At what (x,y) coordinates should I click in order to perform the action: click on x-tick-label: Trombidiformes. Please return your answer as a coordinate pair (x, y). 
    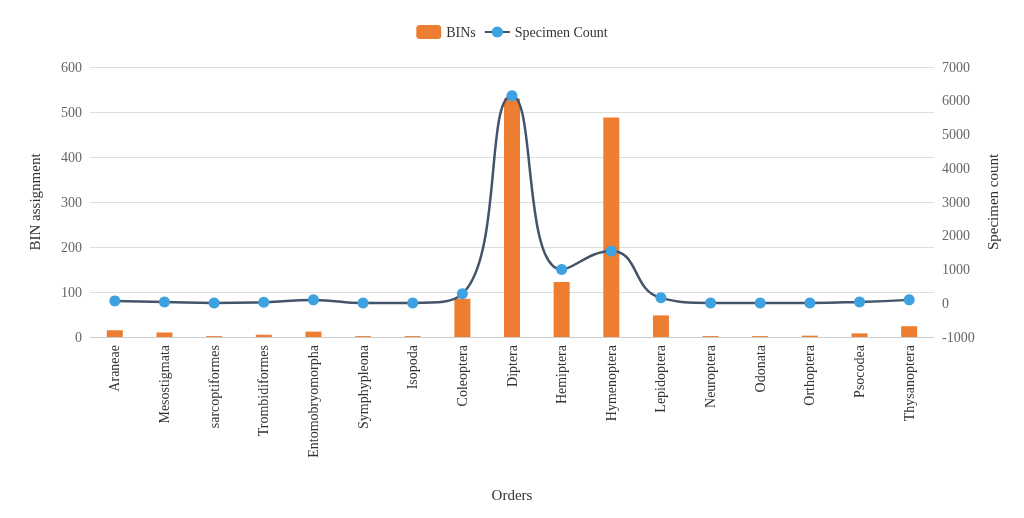
    Looking at the image, I should click on (264, 391).